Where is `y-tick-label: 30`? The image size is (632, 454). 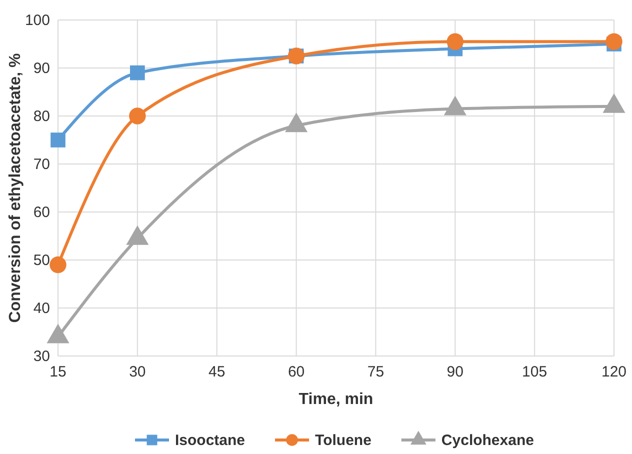
y-tick-label: 30 is located at coordinates (41, 356).